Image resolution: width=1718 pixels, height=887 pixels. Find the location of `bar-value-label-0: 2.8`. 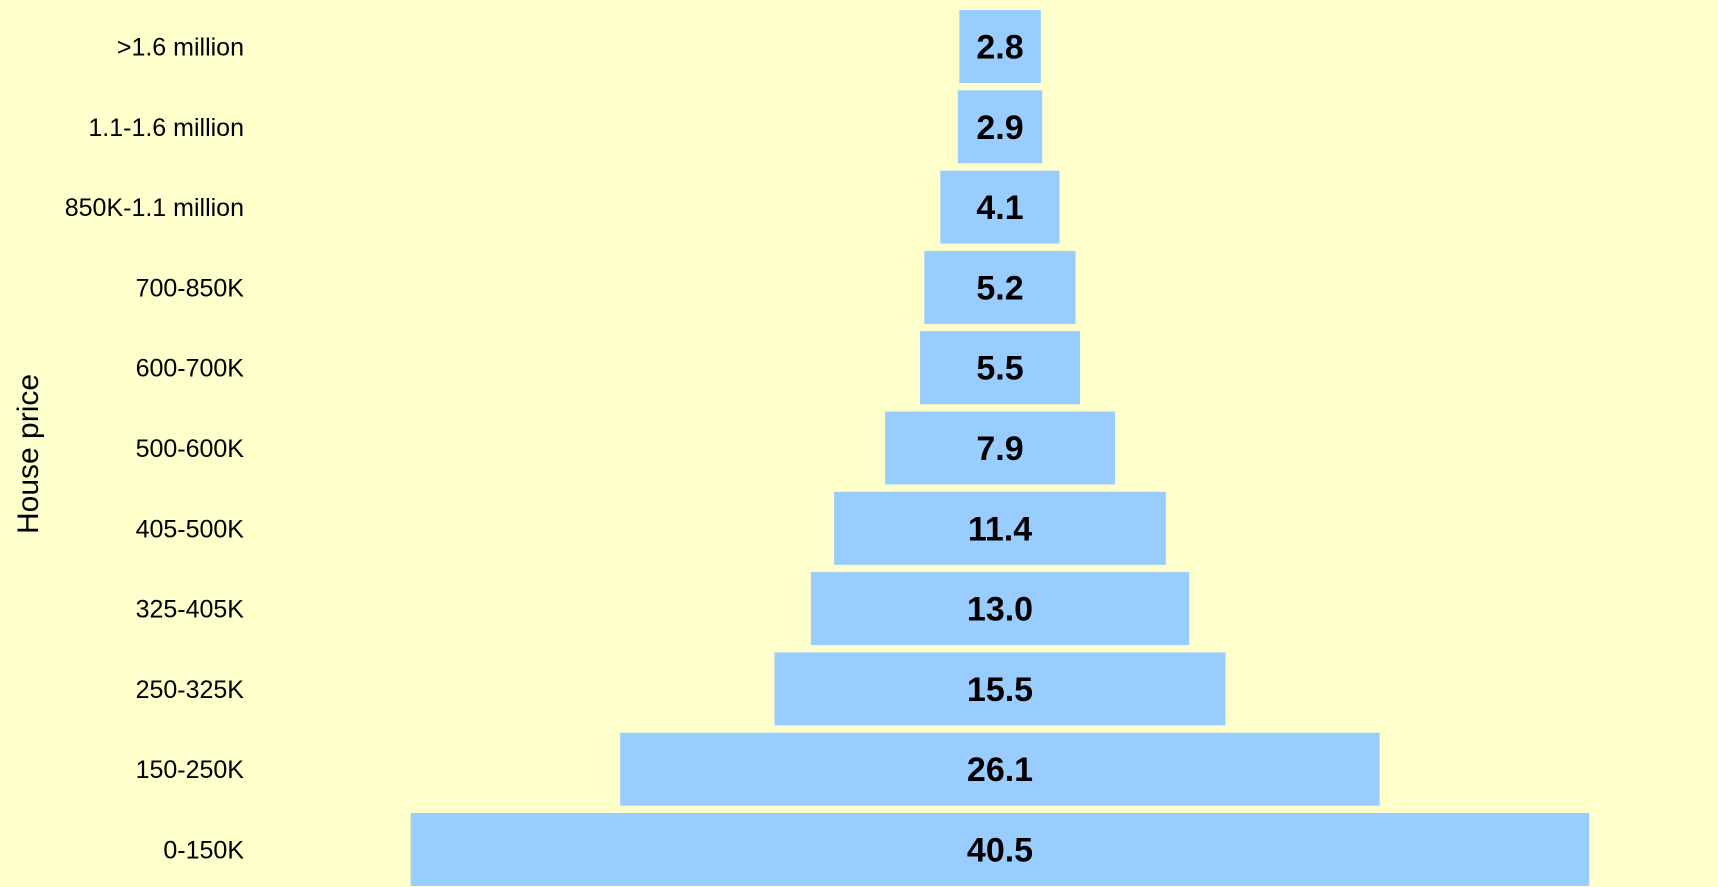

bar-value-label-0: 2.8 is located at coordinates (999, 48).